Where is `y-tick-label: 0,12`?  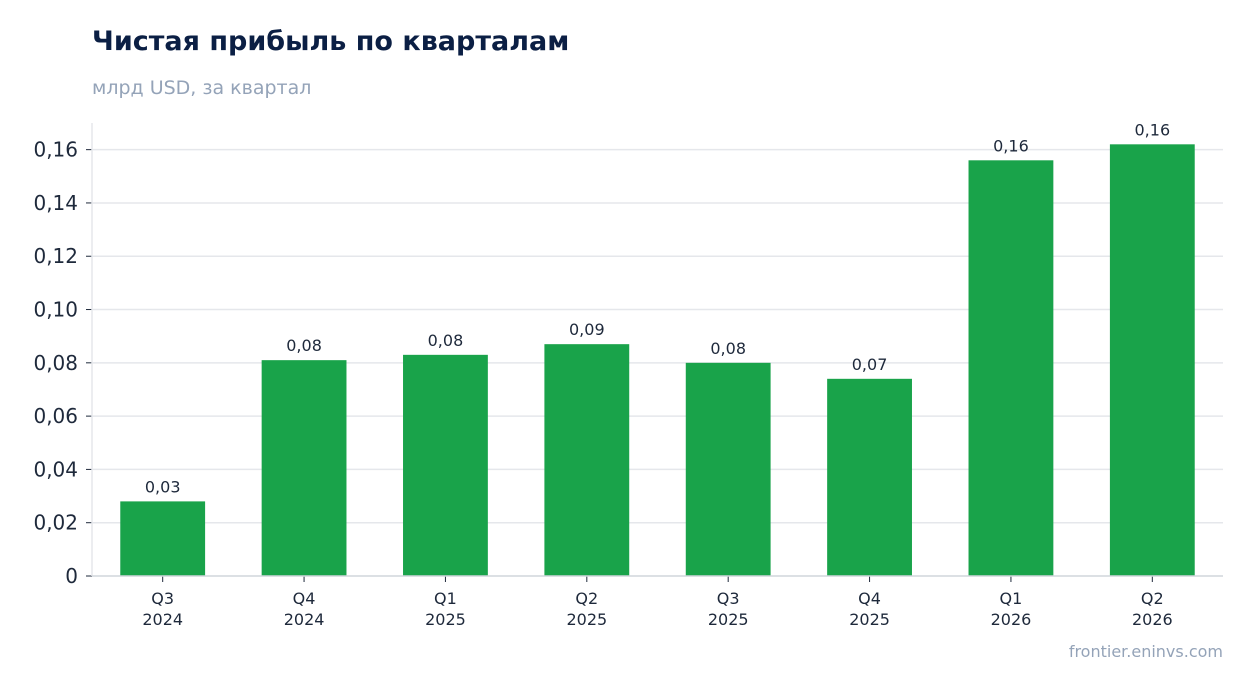 y-tick-label: 0,12 is located at coordinates (55, 256).